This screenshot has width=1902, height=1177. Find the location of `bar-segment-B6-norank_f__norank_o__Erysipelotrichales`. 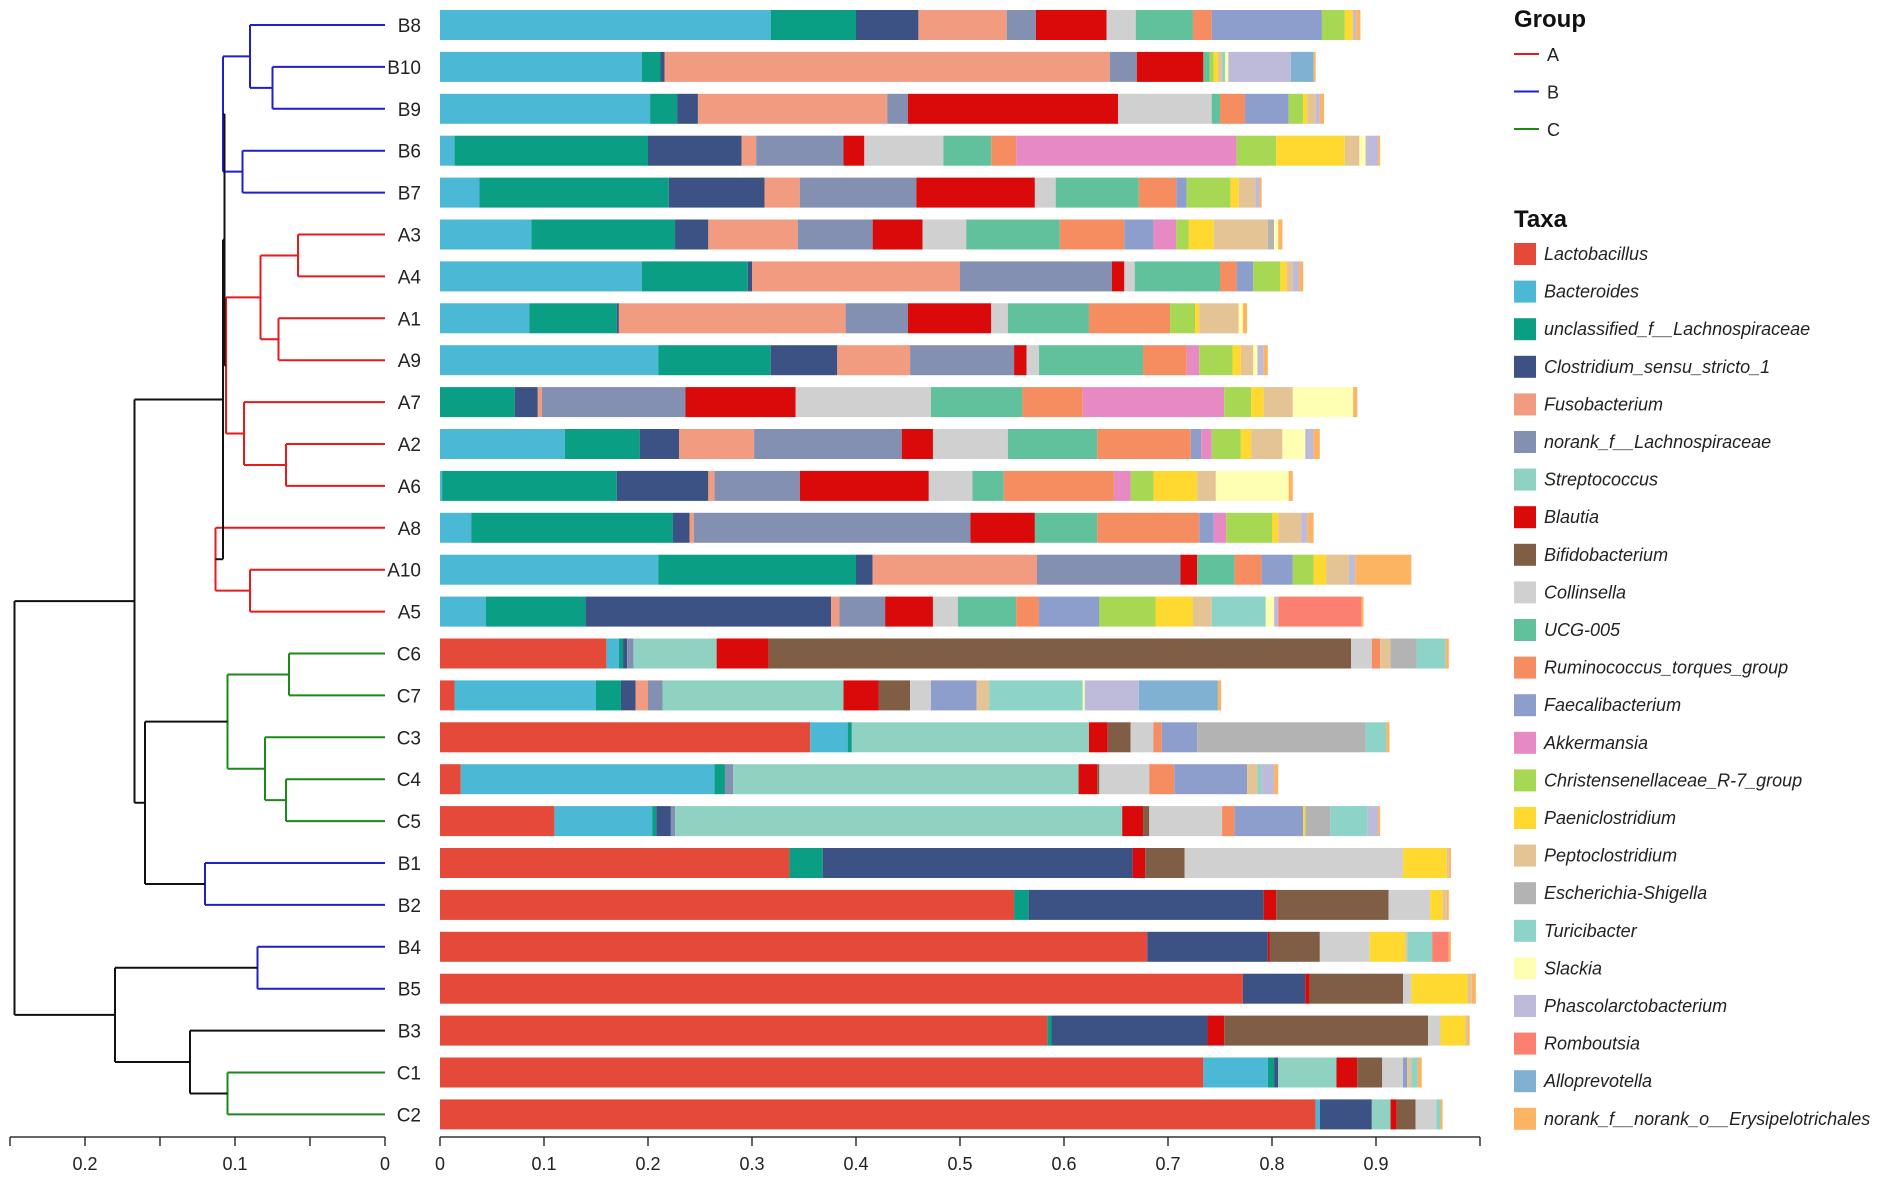

bar-segment-B6-norank_f__norank_o__Erysipelotrichales is located at coordinates (1379, 150).